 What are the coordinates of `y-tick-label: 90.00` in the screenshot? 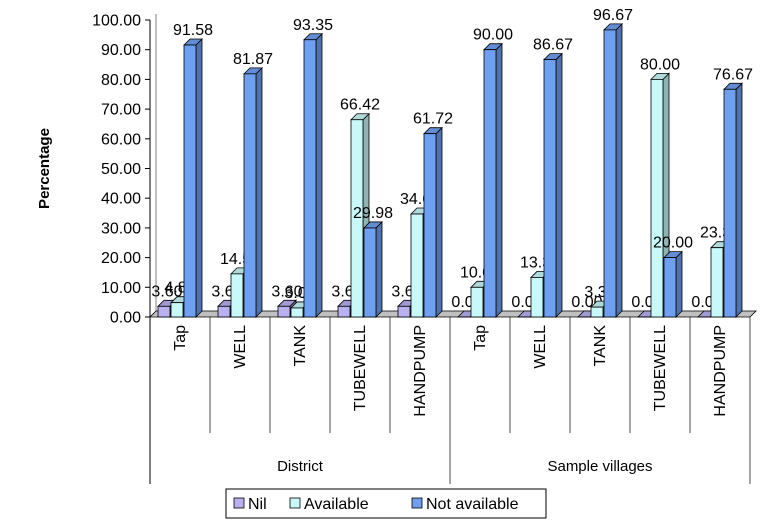 It's located at (121, 50).